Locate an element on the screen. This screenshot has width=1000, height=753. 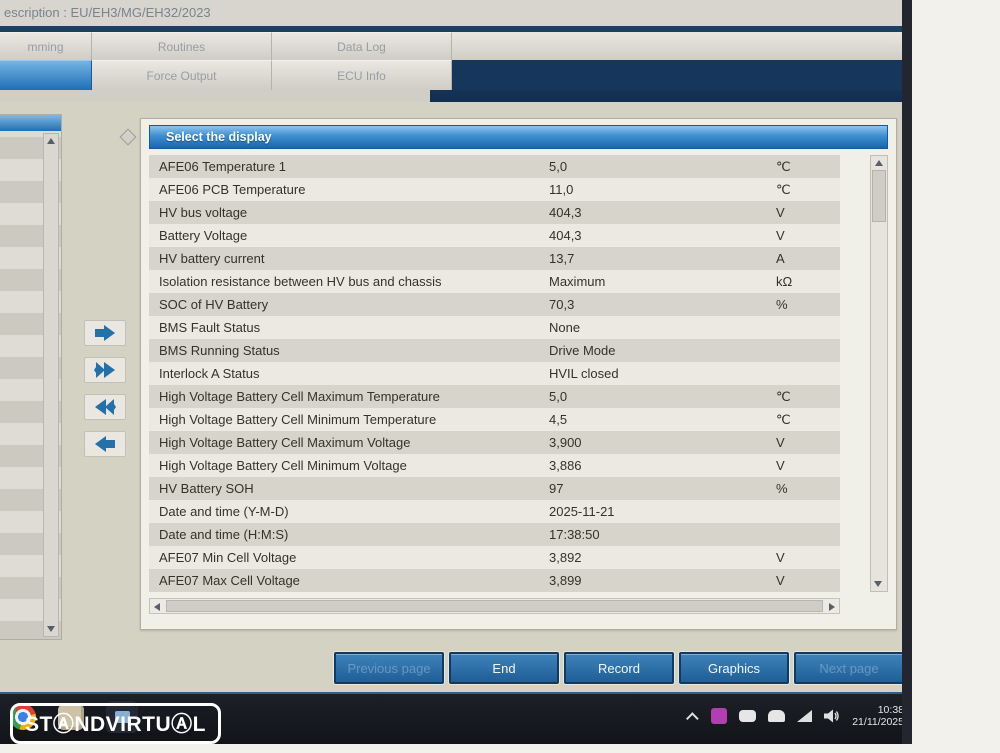
tab-label: Force Output is located at coordinates (181, 76).